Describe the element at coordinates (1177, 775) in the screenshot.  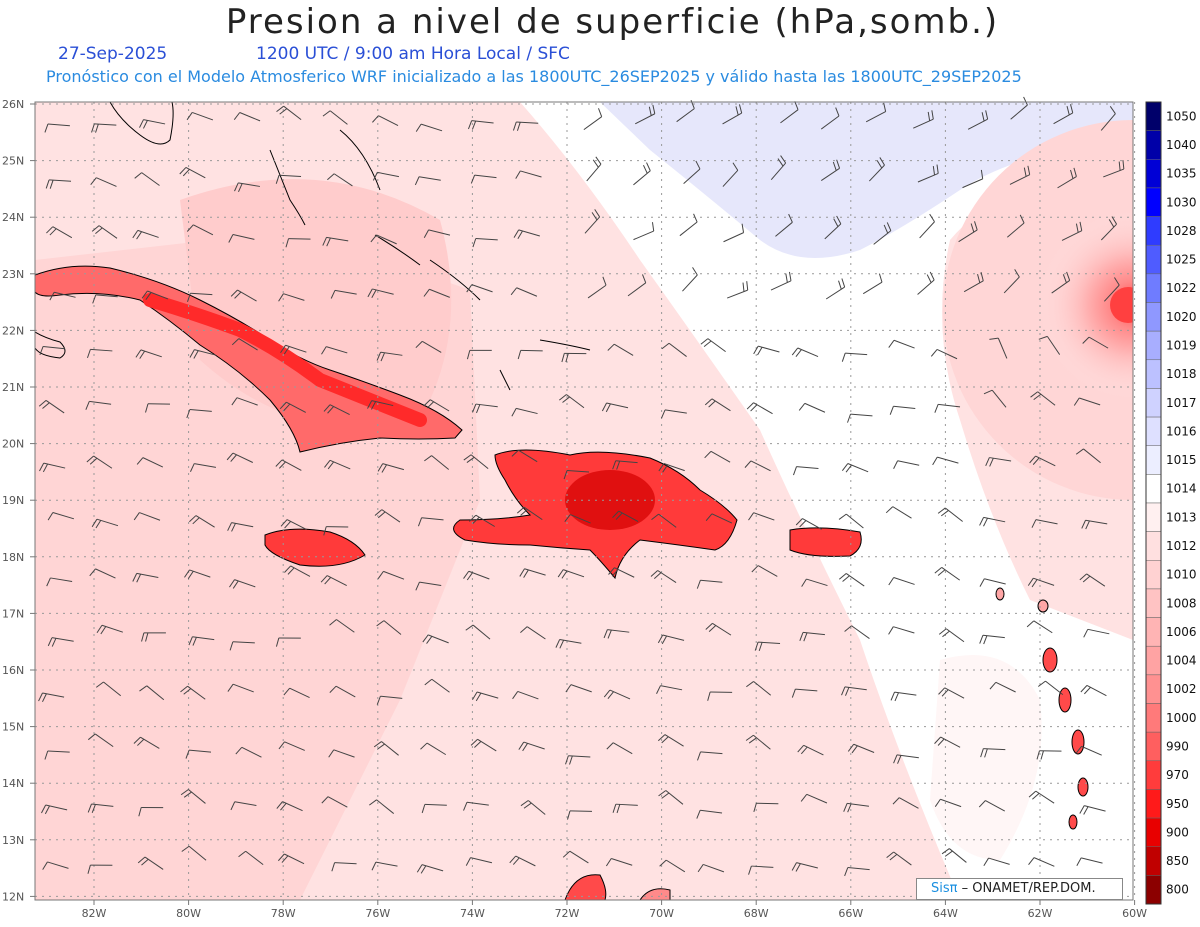
I see `colorbar-label: 970` at that location.